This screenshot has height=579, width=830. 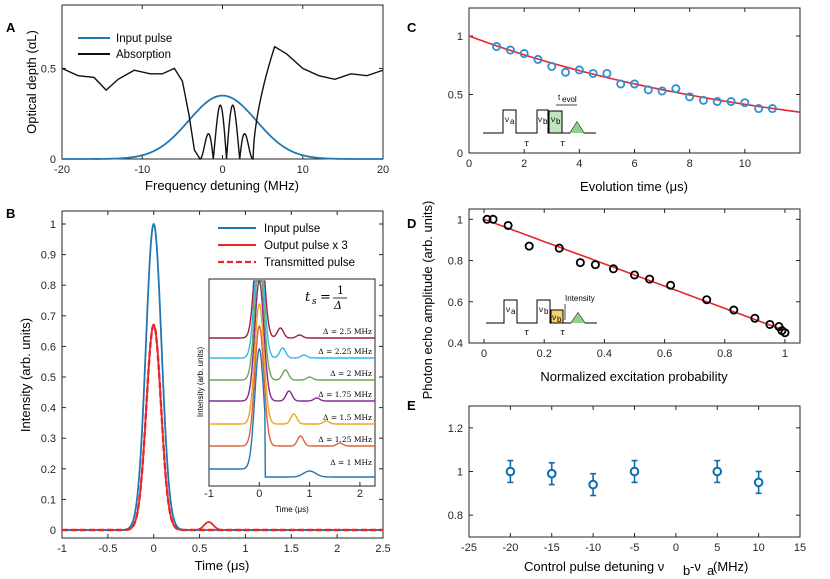 I want to click on d-seq-echo-fill, so click(x=578, y=318).